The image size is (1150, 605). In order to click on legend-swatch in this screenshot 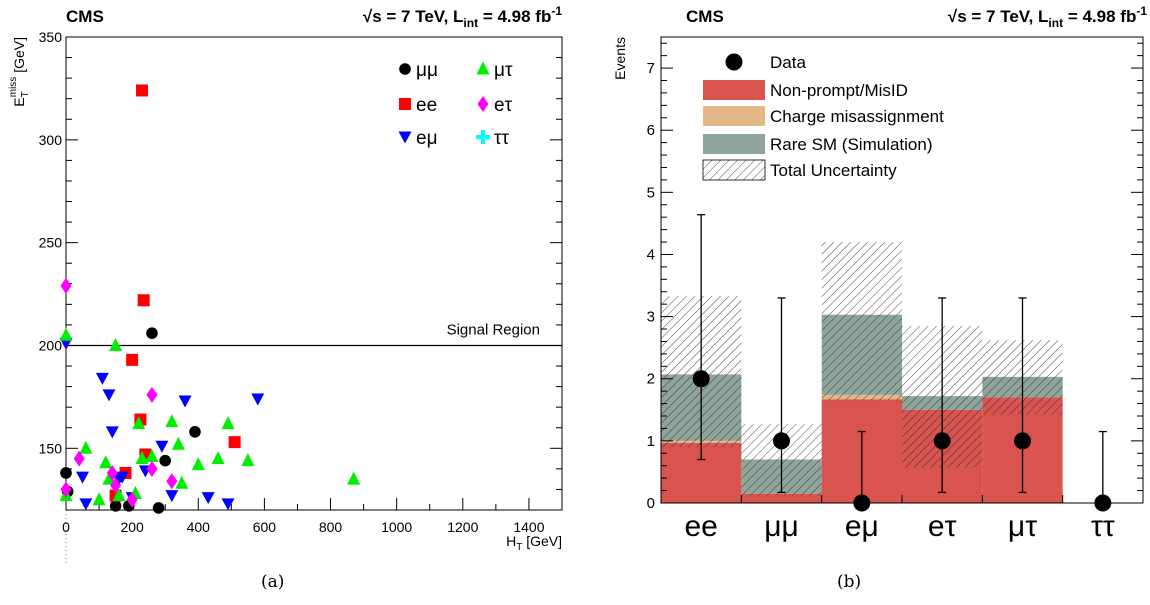, I will do `click(734, 144)`.